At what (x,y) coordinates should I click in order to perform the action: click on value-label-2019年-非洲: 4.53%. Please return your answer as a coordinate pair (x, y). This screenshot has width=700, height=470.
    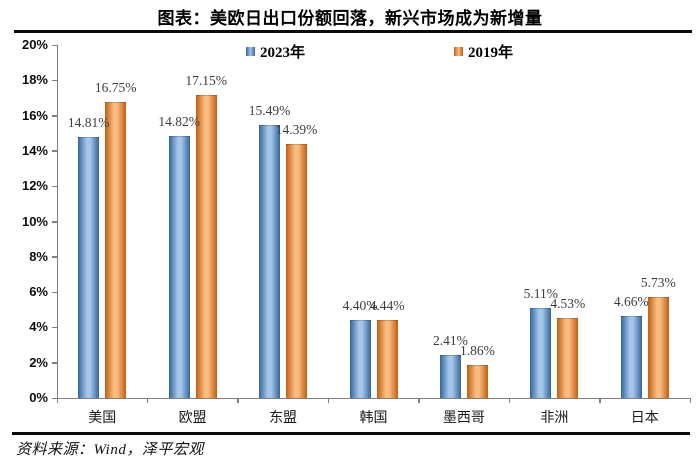
    Looking at the image, I should click on (568, 304).